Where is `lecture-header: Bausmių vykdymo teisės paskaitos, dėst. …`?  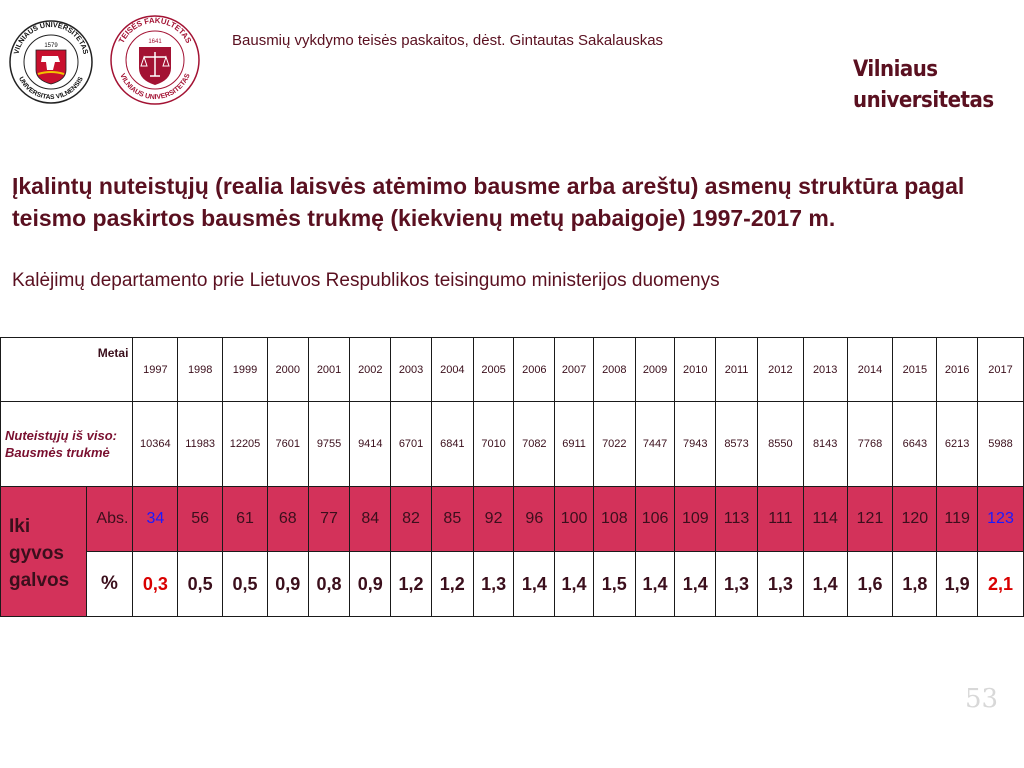
lecture-header: Bausmių vykdymo teisės paskaitos, dėst. … is located at coordinates (448, 40).